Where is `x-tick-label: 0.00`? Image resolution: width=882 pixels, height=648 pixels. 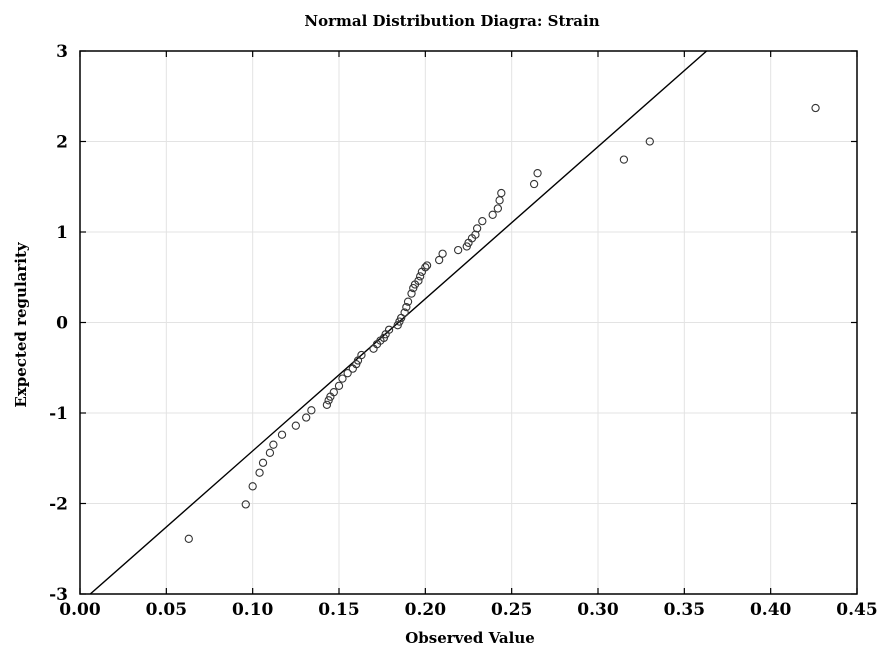
x-tick-label: 0.00 is located at coordinates (80, 610).